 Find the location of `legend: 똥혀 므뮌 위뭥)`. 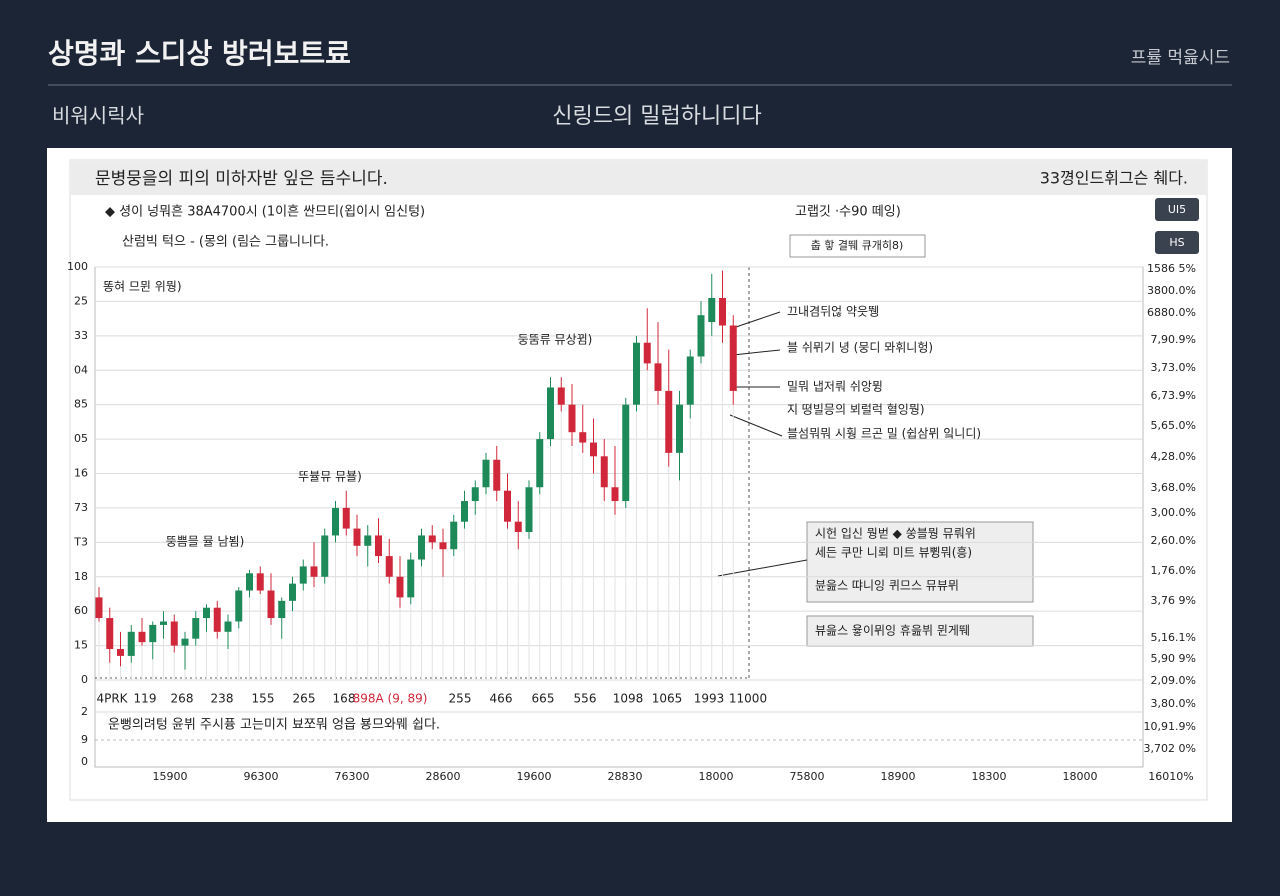

legend: 똥혀 므뮌 위뭥) is located at coordinates (142, 287).